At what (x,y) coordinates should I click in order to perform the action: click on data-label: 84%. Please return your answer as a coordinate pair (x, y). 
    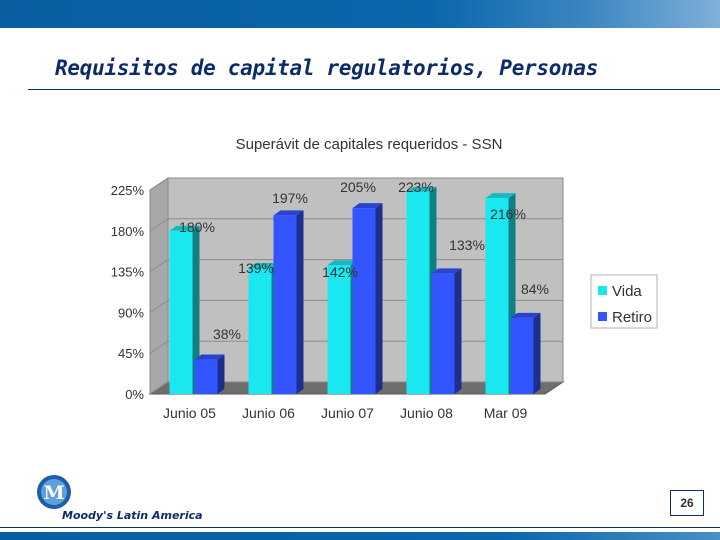
    Looking at the image, I should click on (535, 289).